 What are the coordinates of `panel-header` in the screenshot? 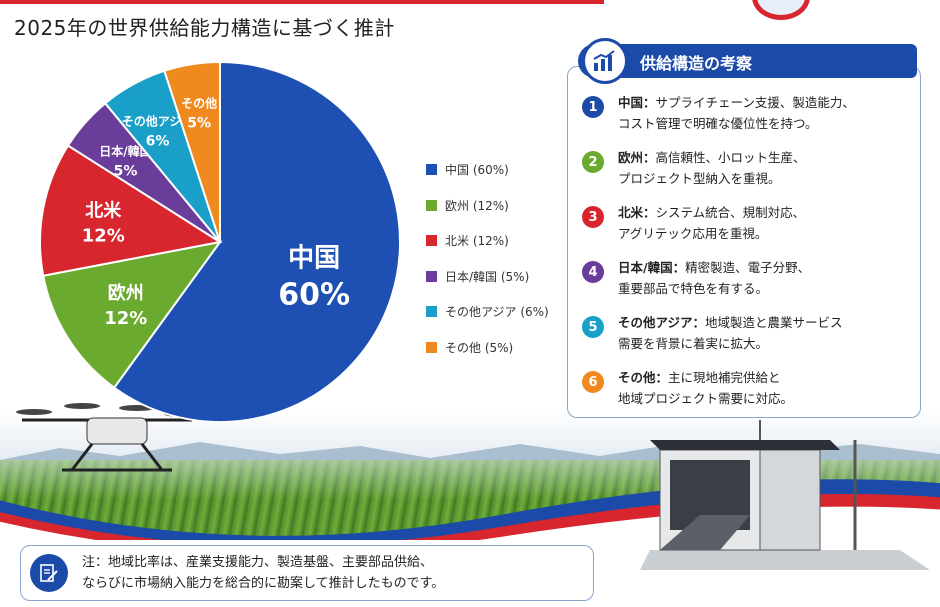 It's located at (747, 61).